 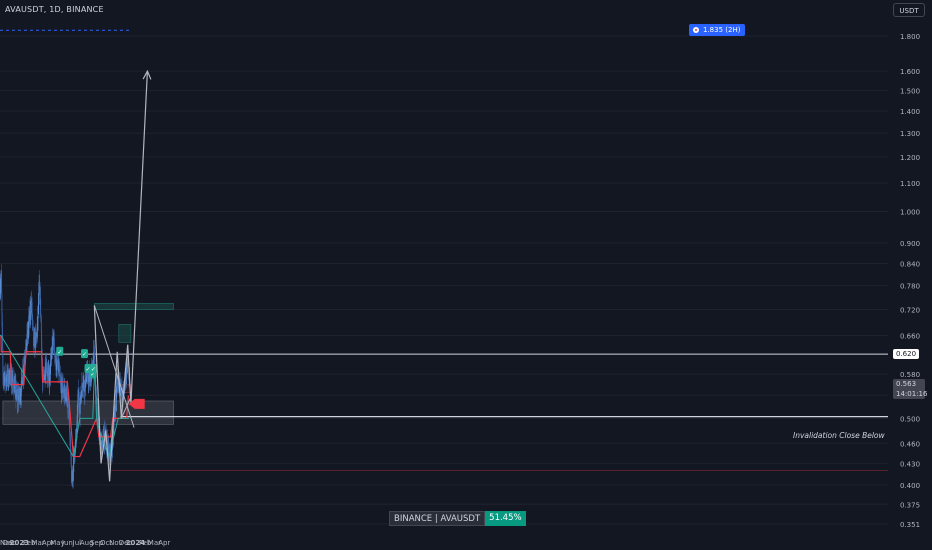 What do you see at coordinates (126, 543) in the screenshot?
I see `x-tick-label: Dec` at bounding box center [126, 543].